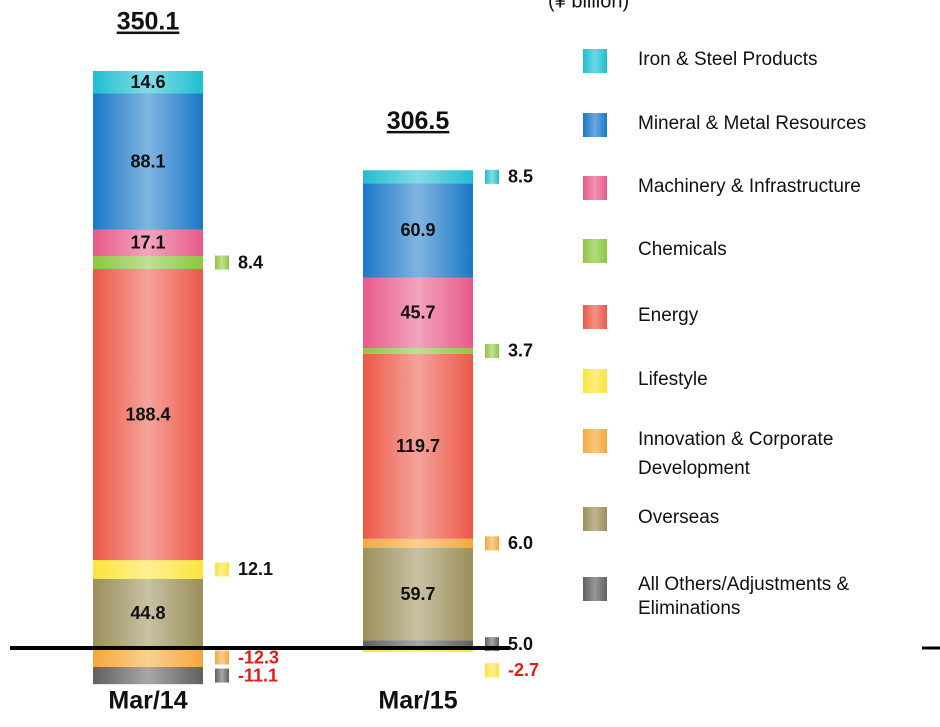 Image resolution: width=940 pixels, height=727 pixels. Describe the element at coordinates (147, 701) in the screenshot. I see `x-tick-label: Mar/14` at that location.